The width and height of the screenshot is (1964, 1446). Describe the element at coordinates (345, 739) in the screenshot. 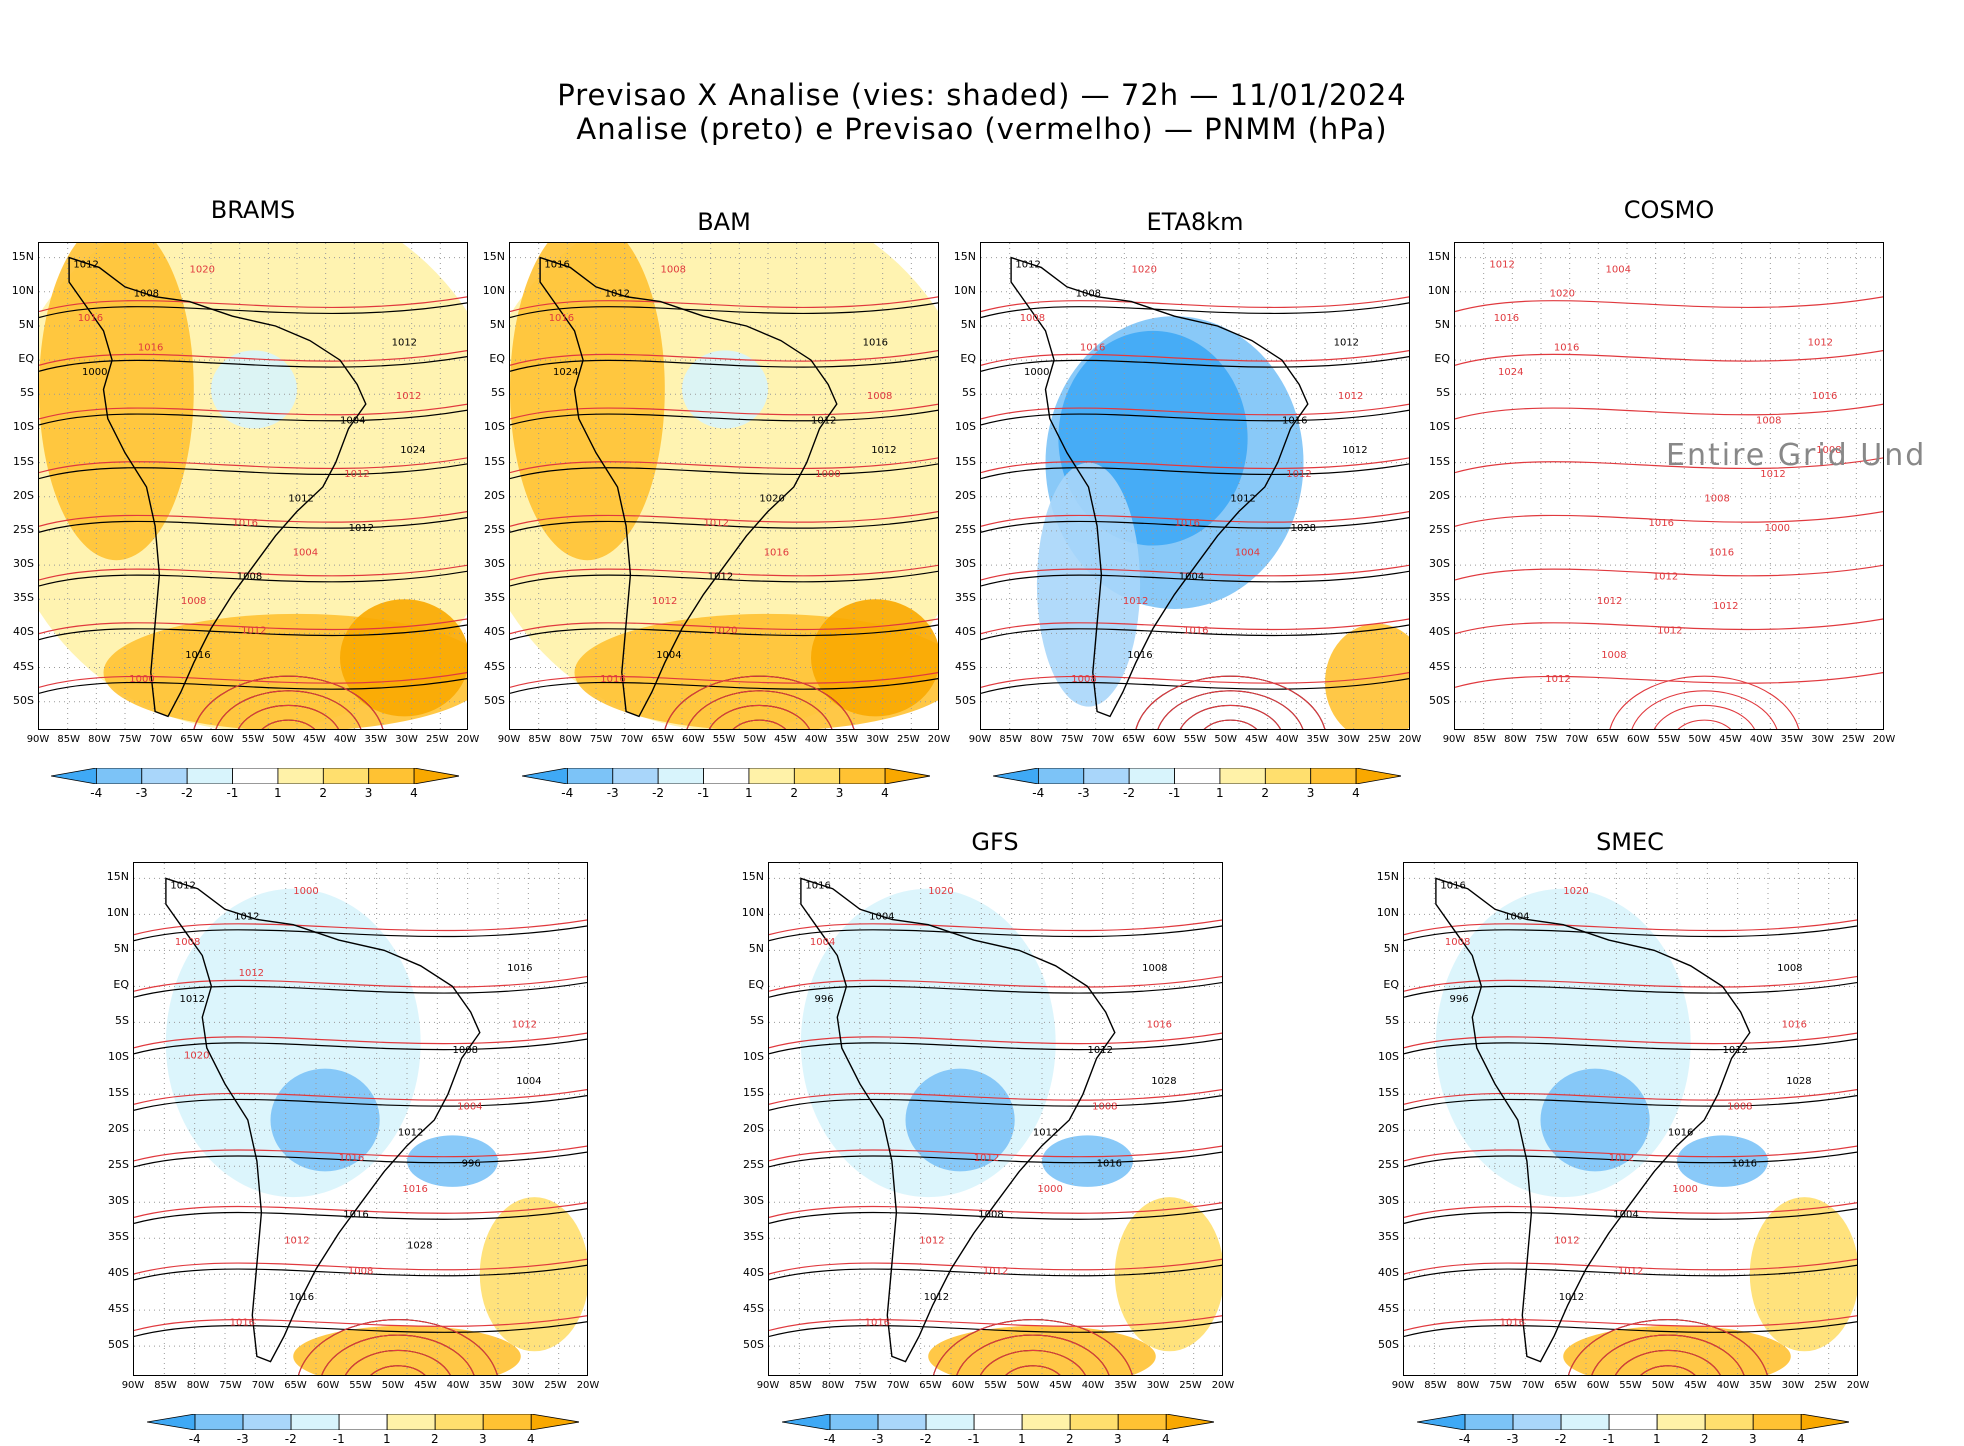

I see `lon-tick-label: 40W` at that location.